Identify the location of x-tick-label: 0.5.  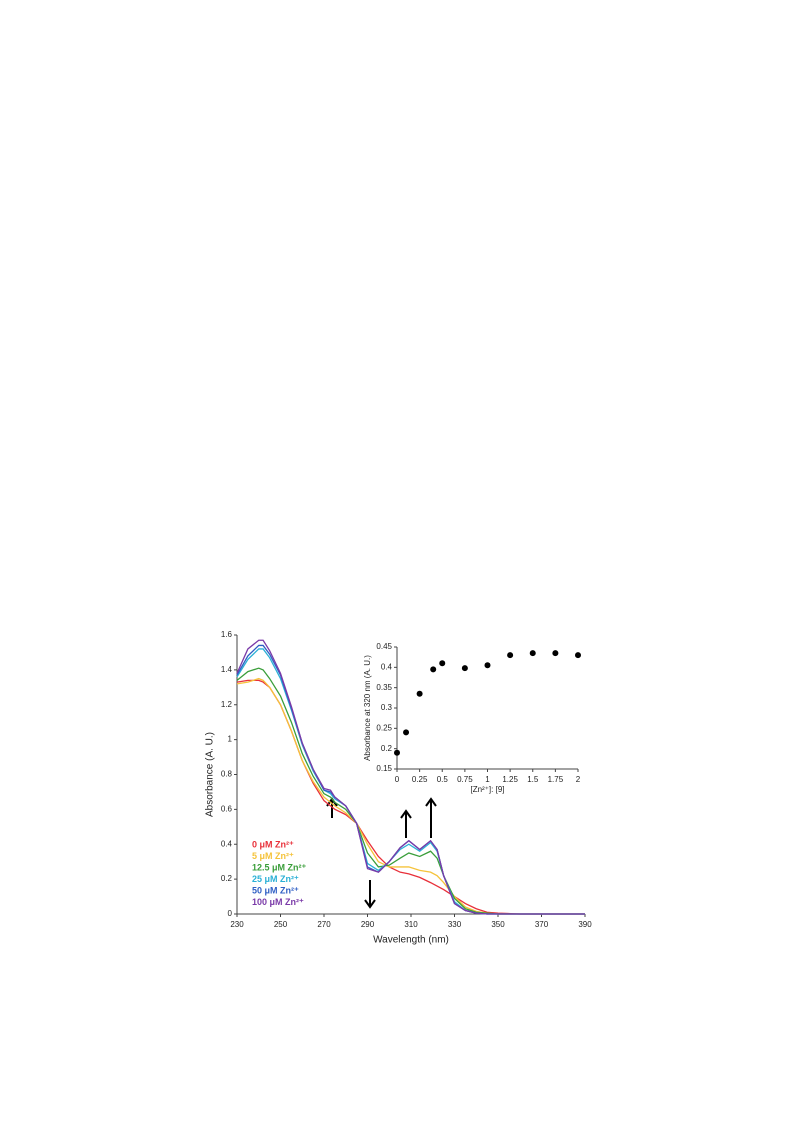
(443, 779).